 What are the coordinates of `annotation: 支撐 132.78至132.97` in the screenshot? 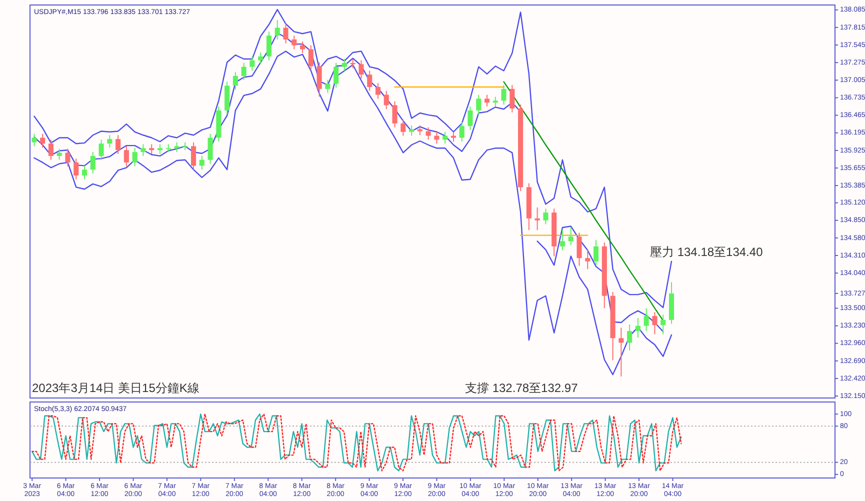 It's located at (521, 388).